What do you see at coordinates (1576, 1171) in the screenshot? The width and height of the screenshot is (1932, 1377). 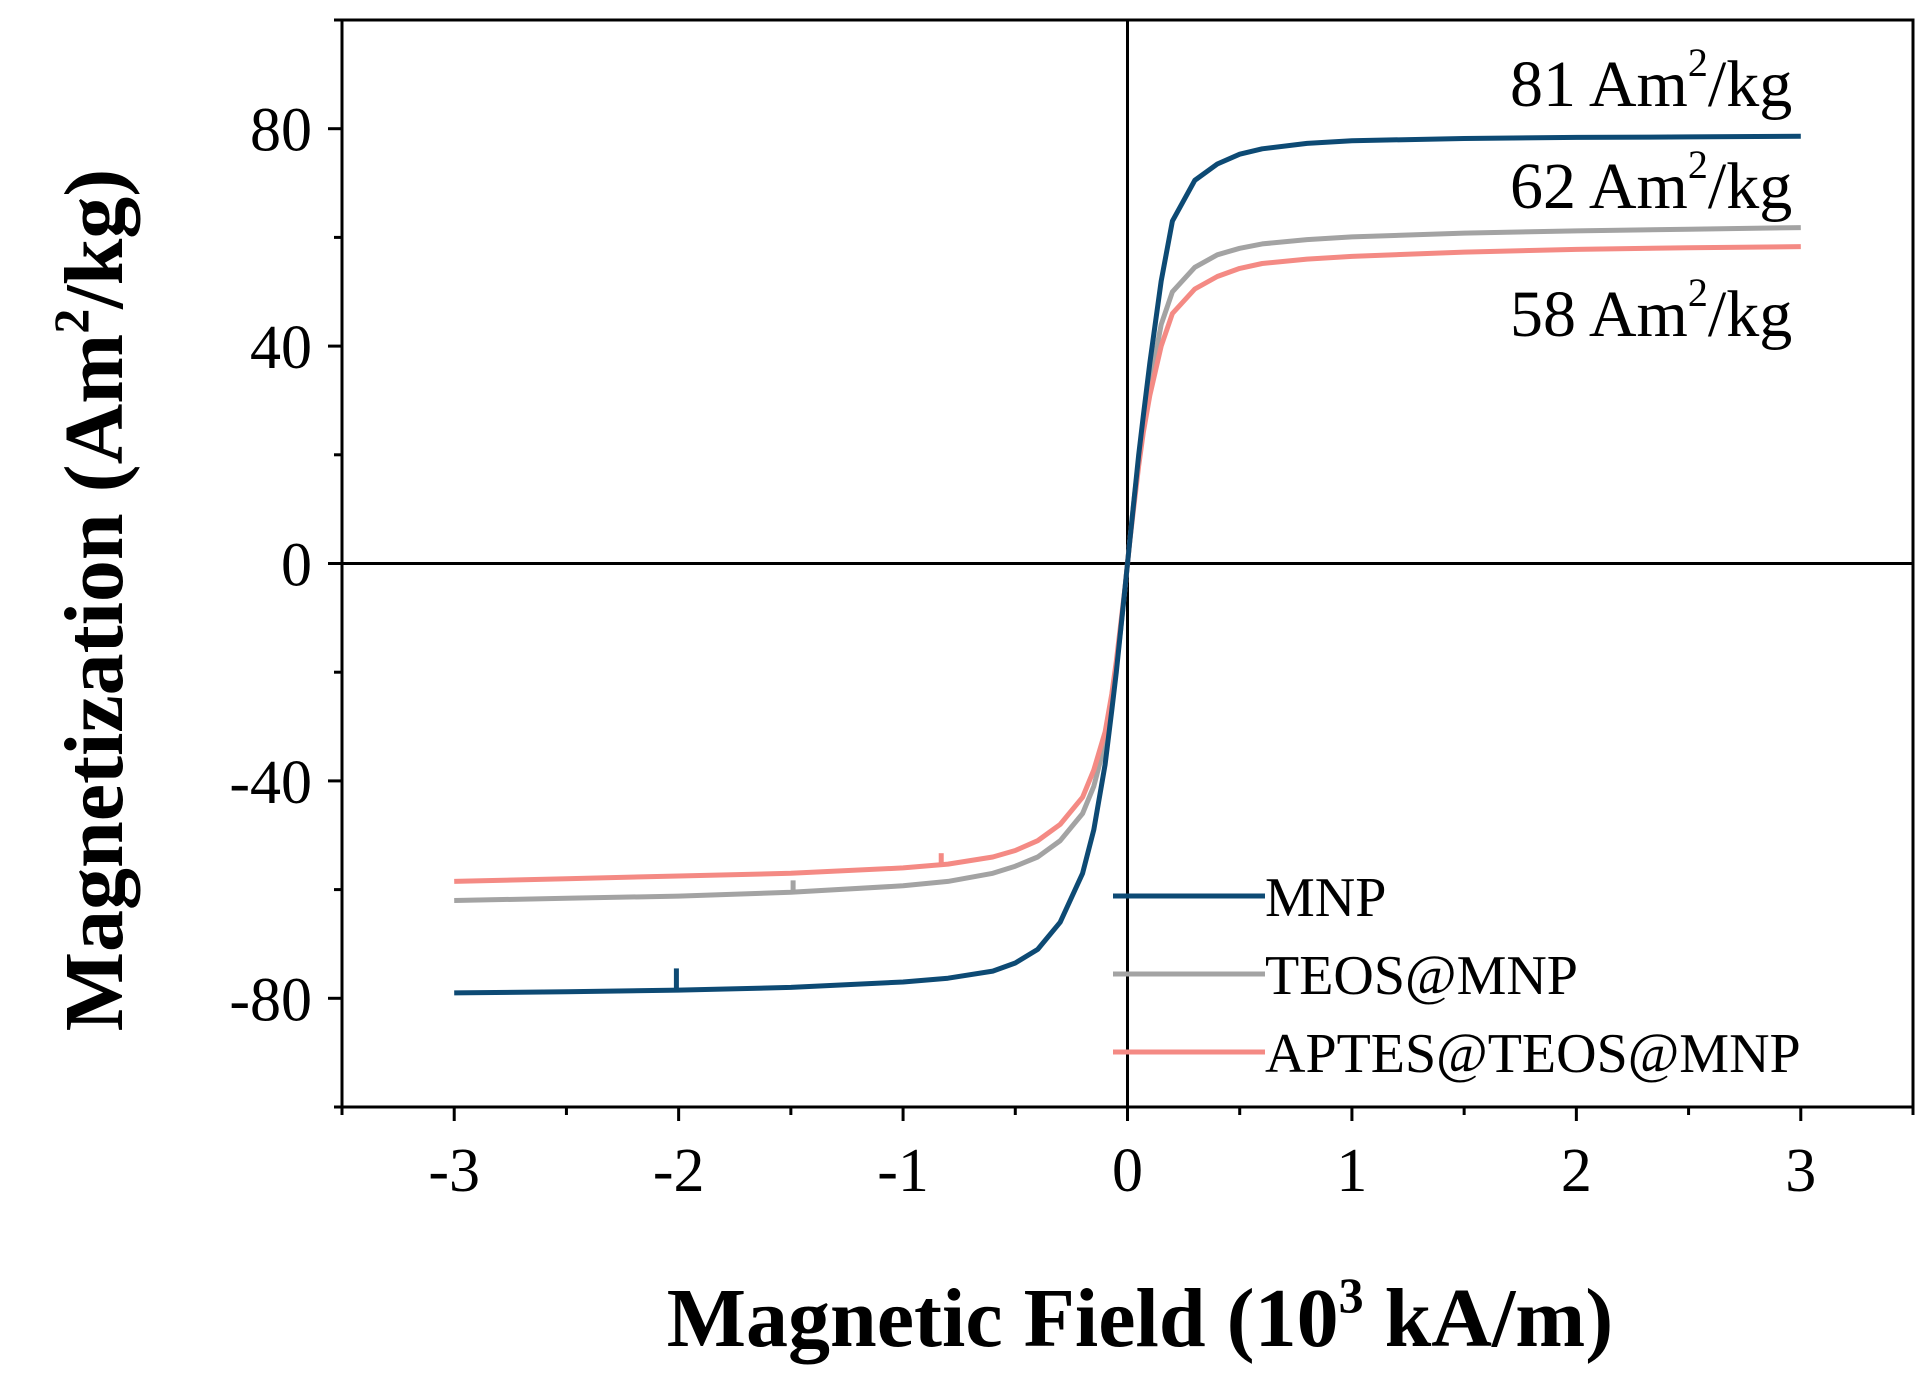 I see `x-tick-label: 2` at bounding box center [1576, 1171].